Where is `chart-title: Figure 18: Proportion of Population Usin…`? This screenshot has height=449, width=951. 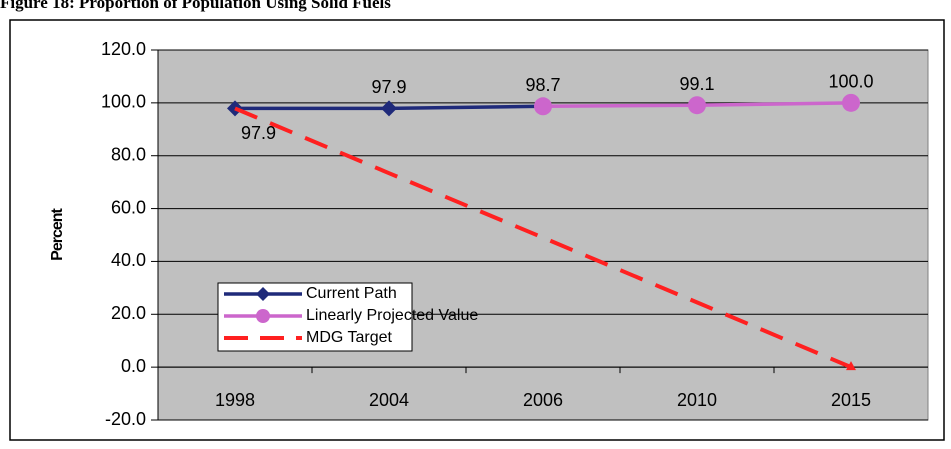
chart-title: Figure 18: Proportion of Population Usin… is located at coordinates (195, 6).